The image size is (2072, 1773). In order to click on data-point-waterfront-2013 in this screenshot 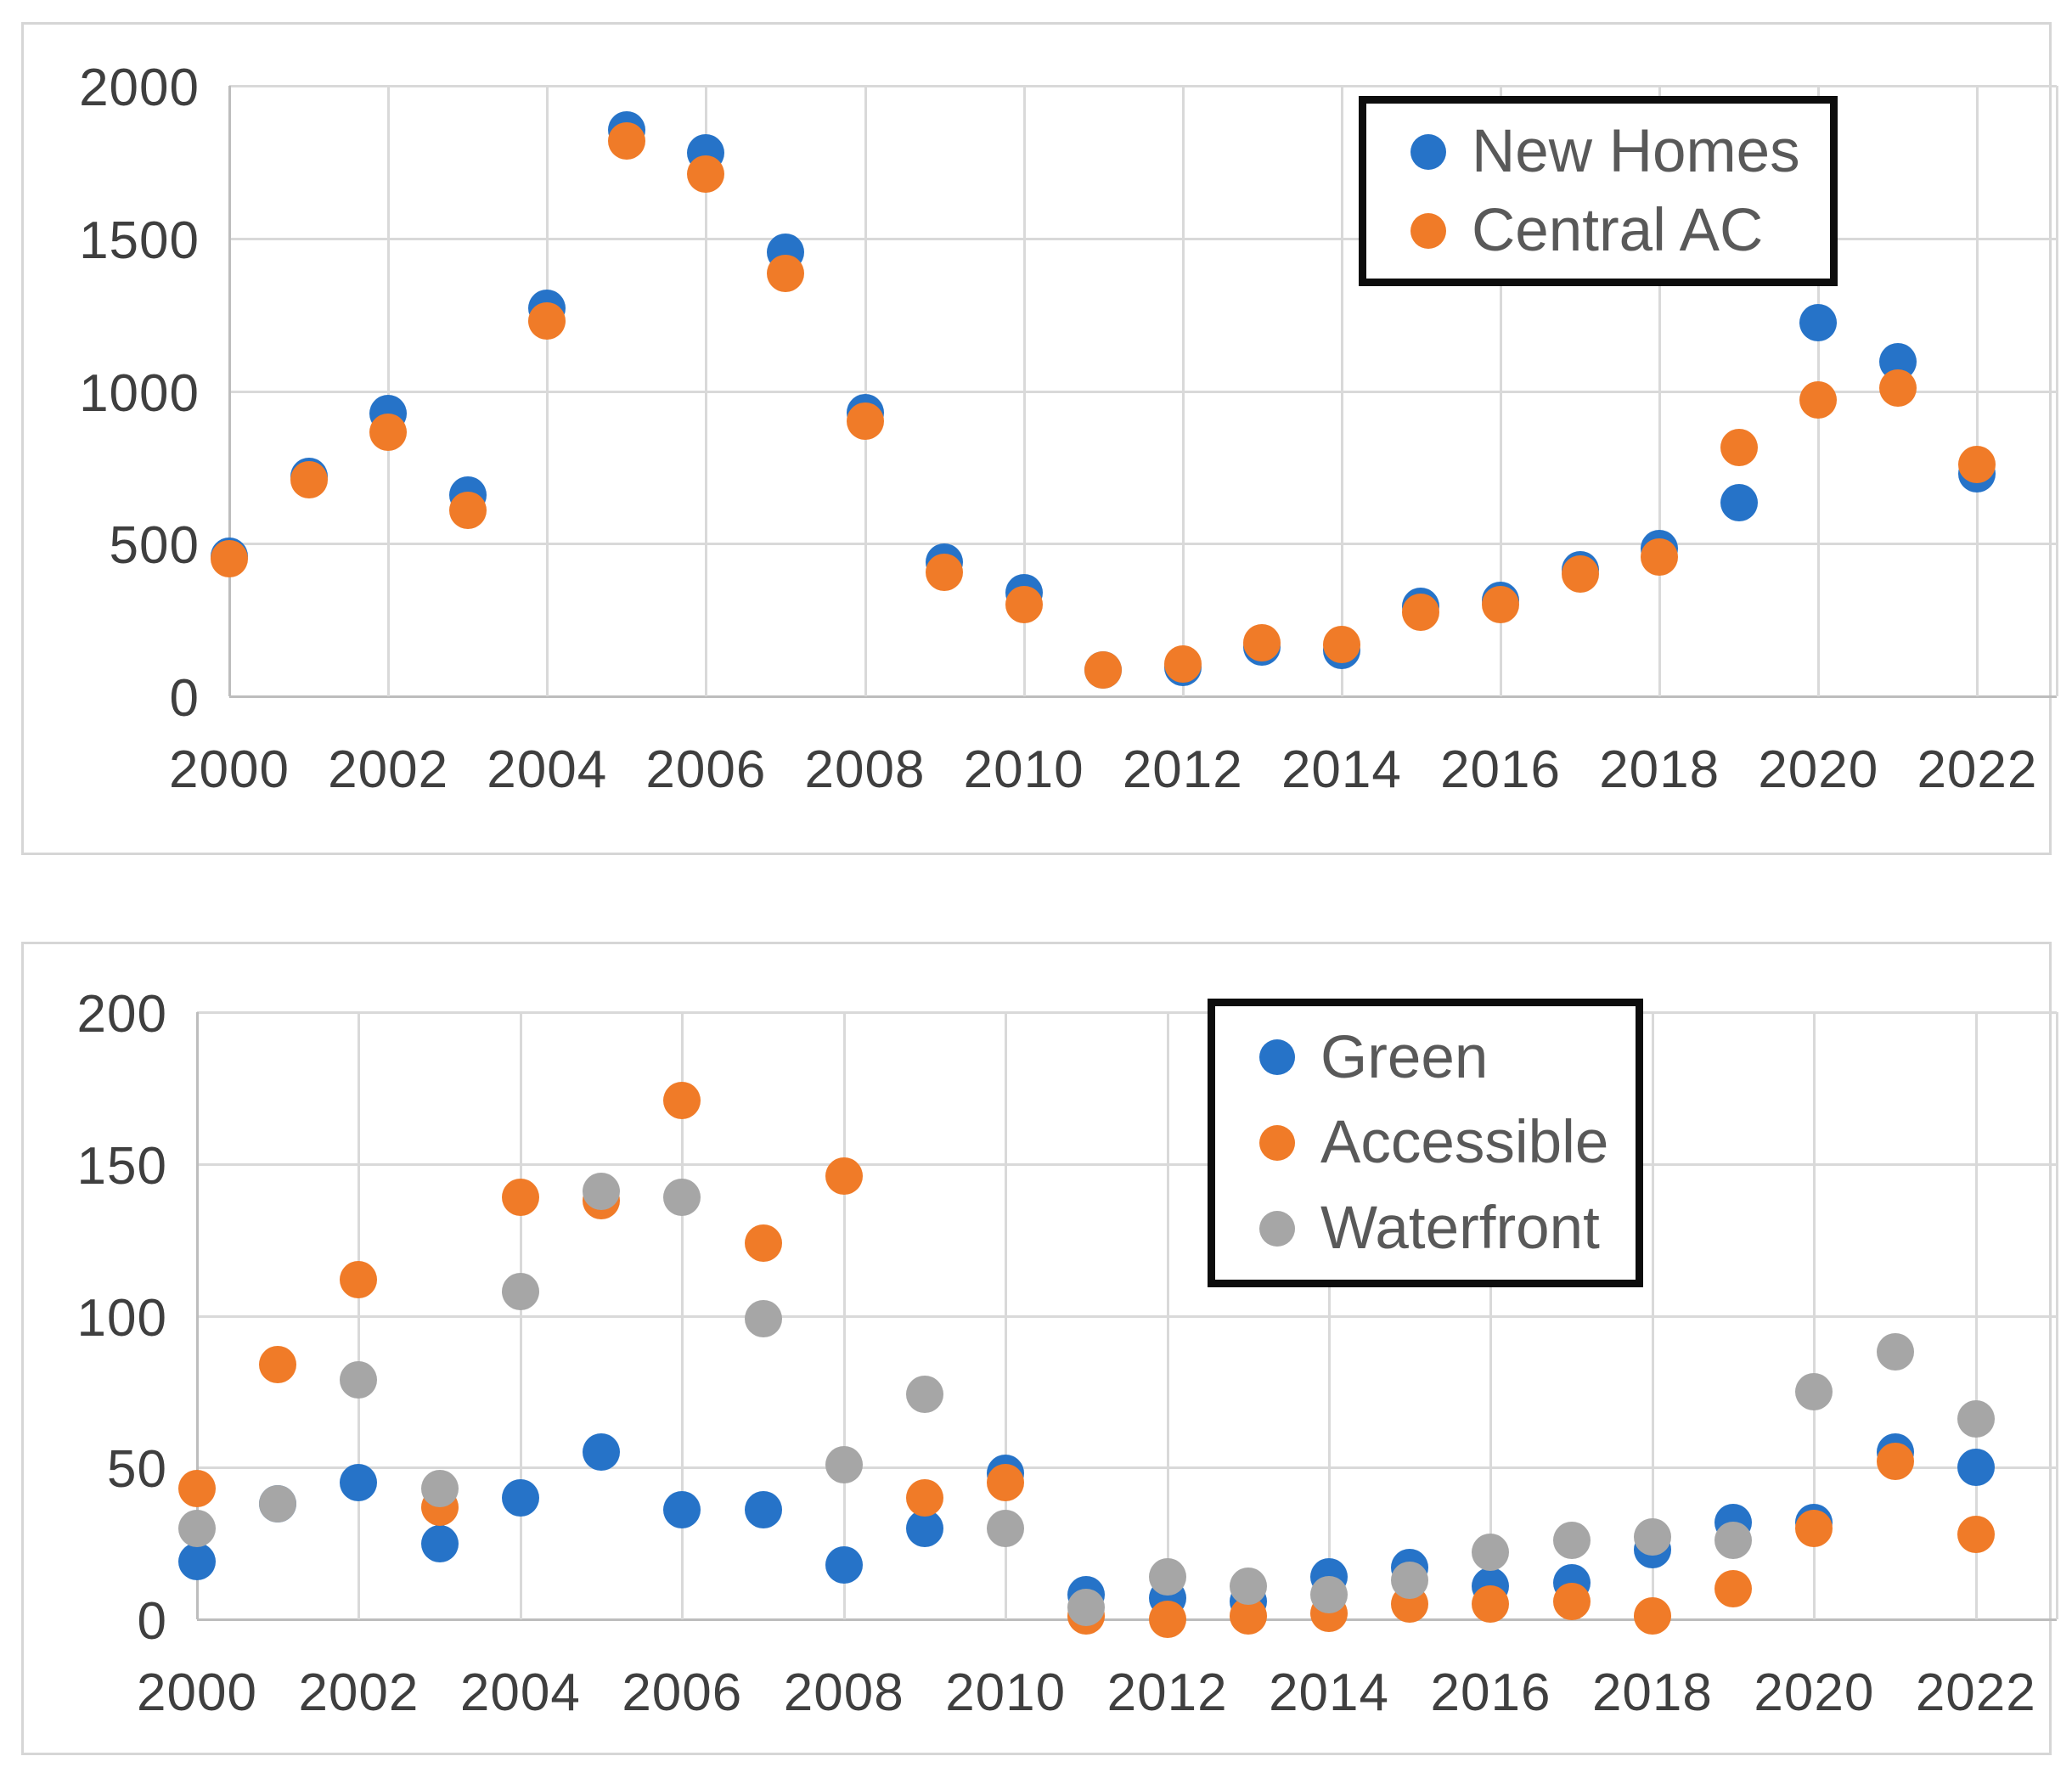, I will do `click(1248, 1586)`.